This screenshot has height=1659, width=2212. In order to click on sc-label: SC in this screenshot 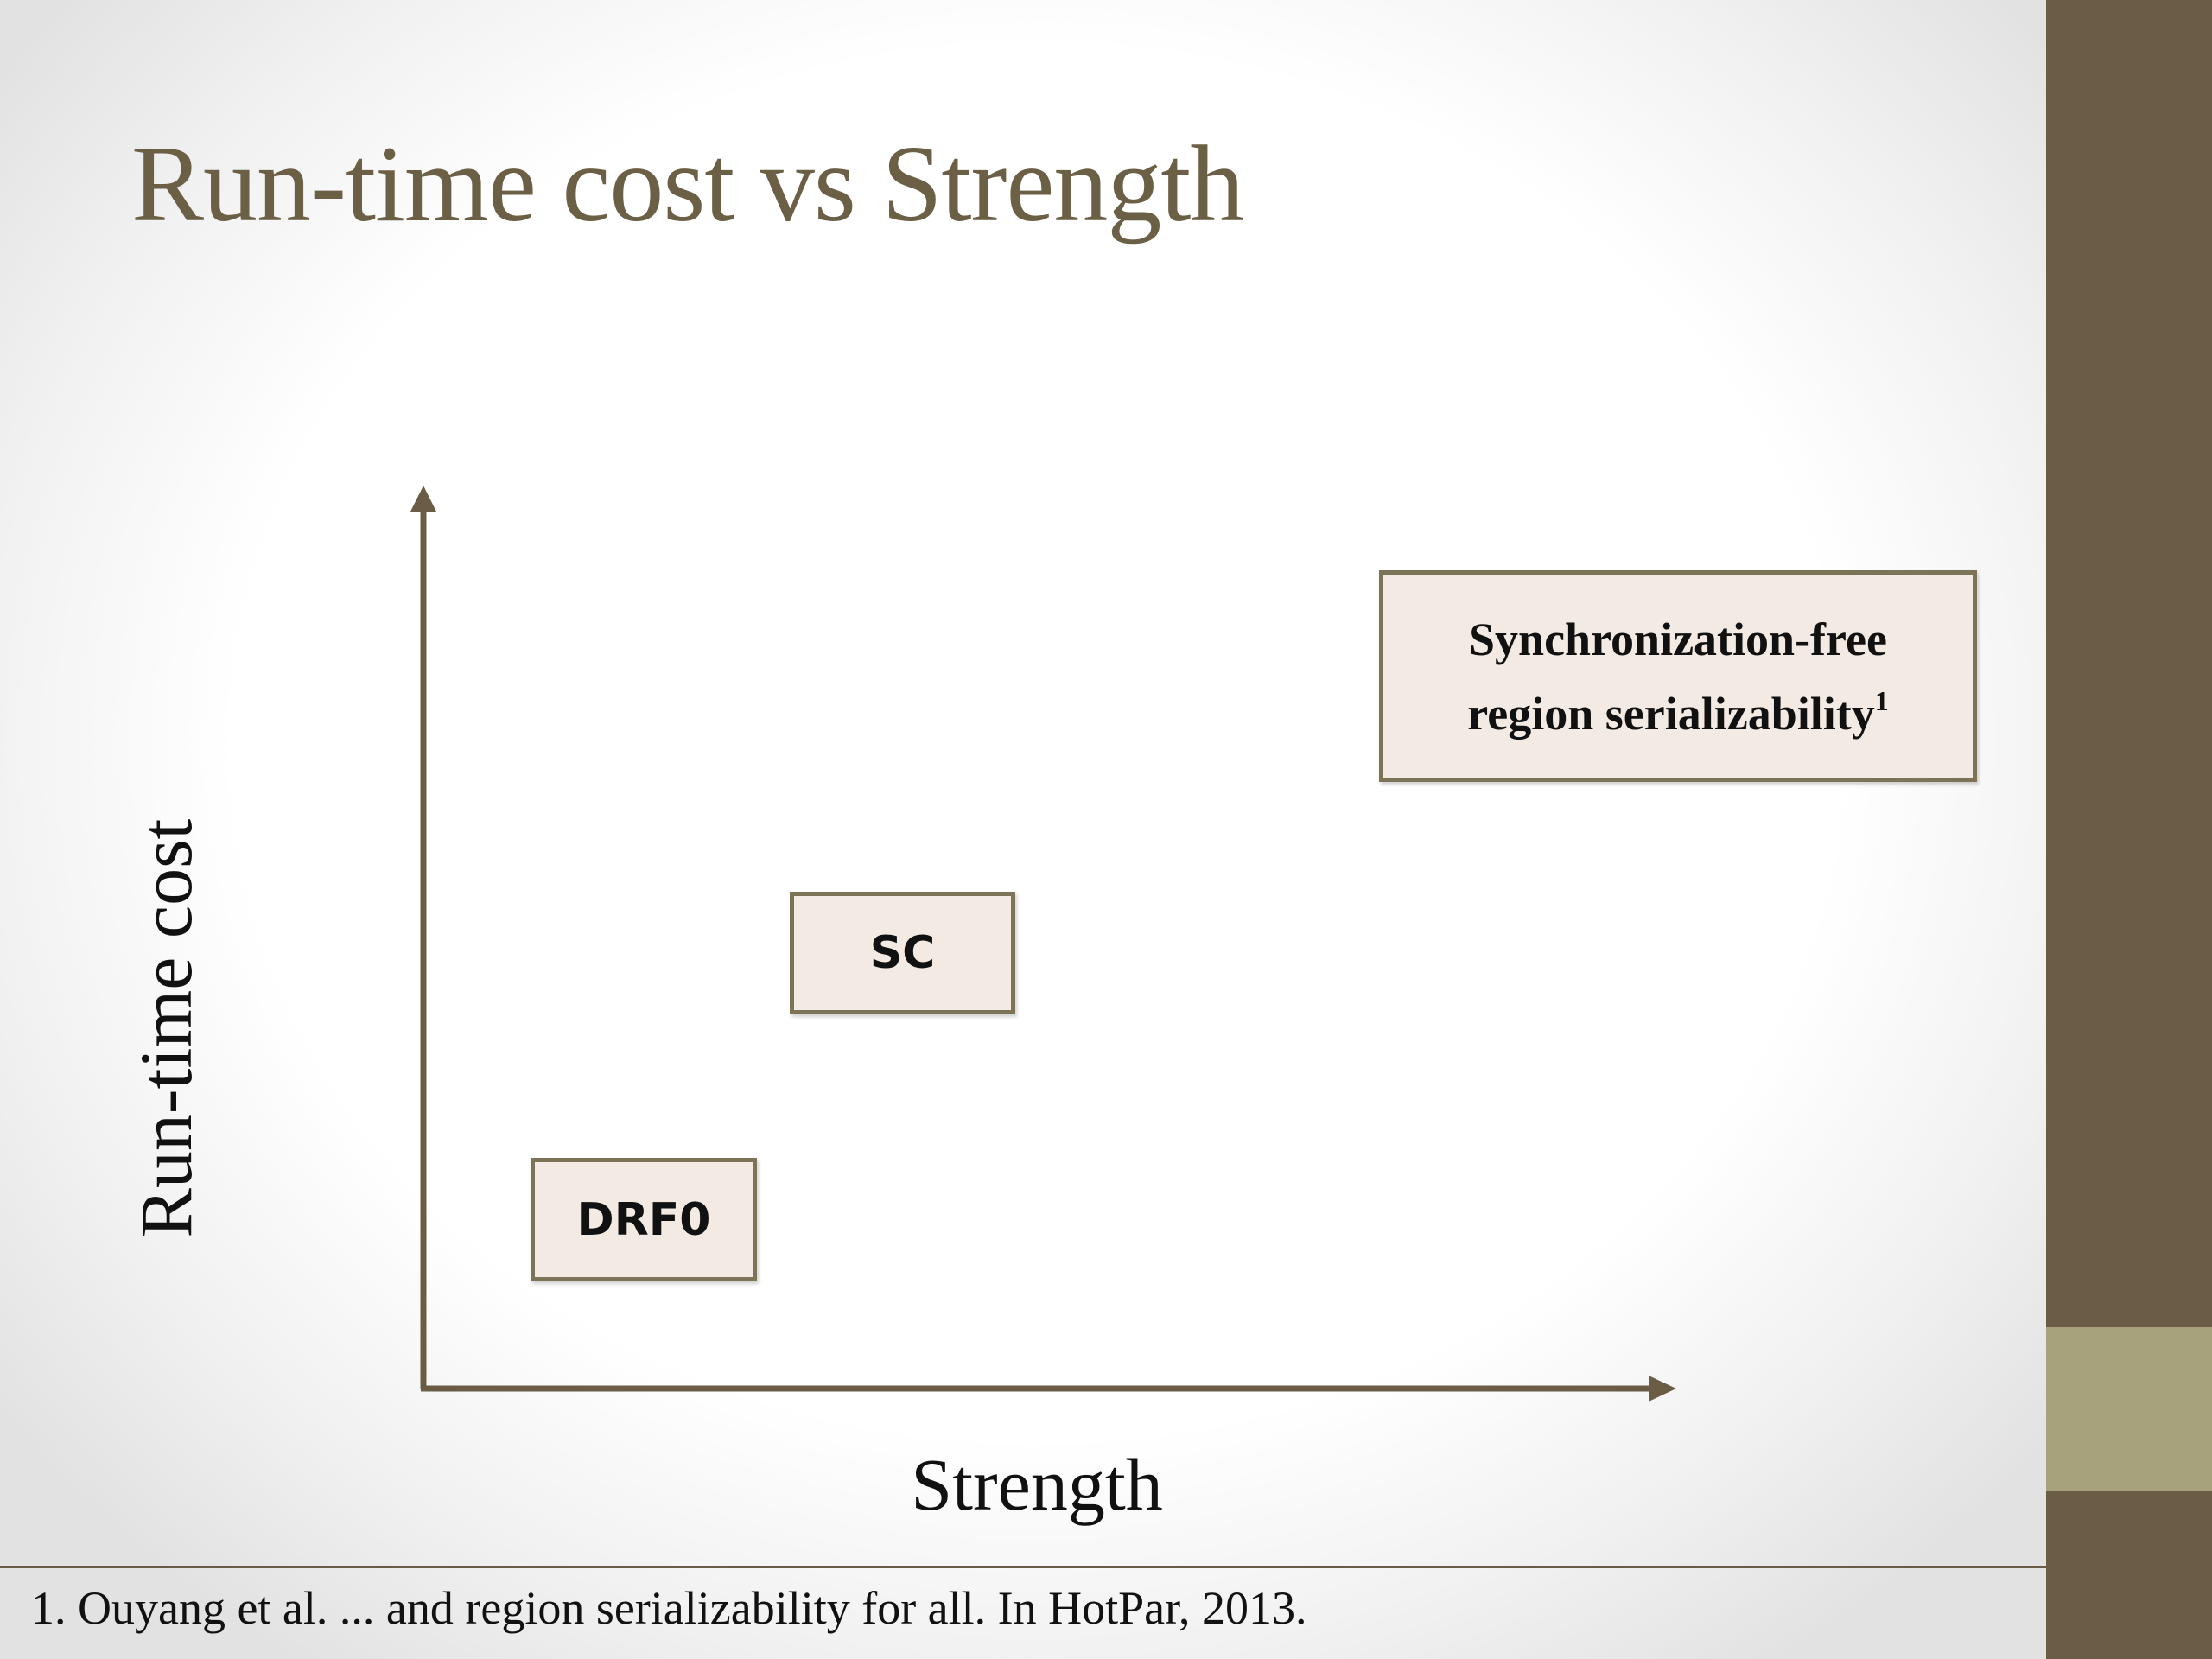, I will do `click(902, 953)`.